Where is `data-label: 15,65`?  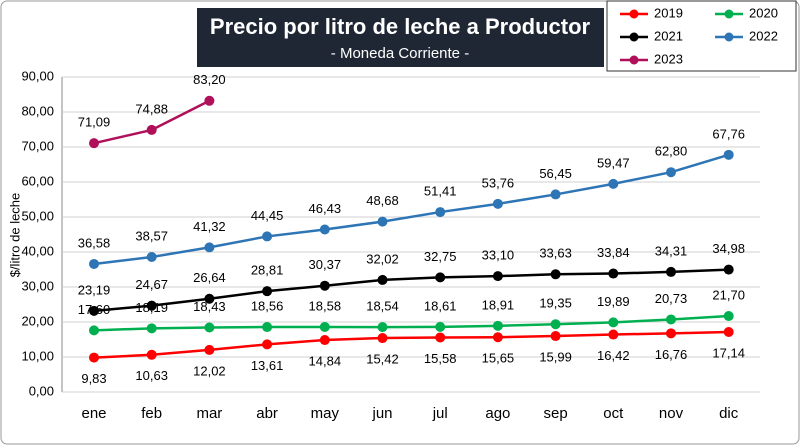
data-label: 15,65 is located at coordinates (498, 358).